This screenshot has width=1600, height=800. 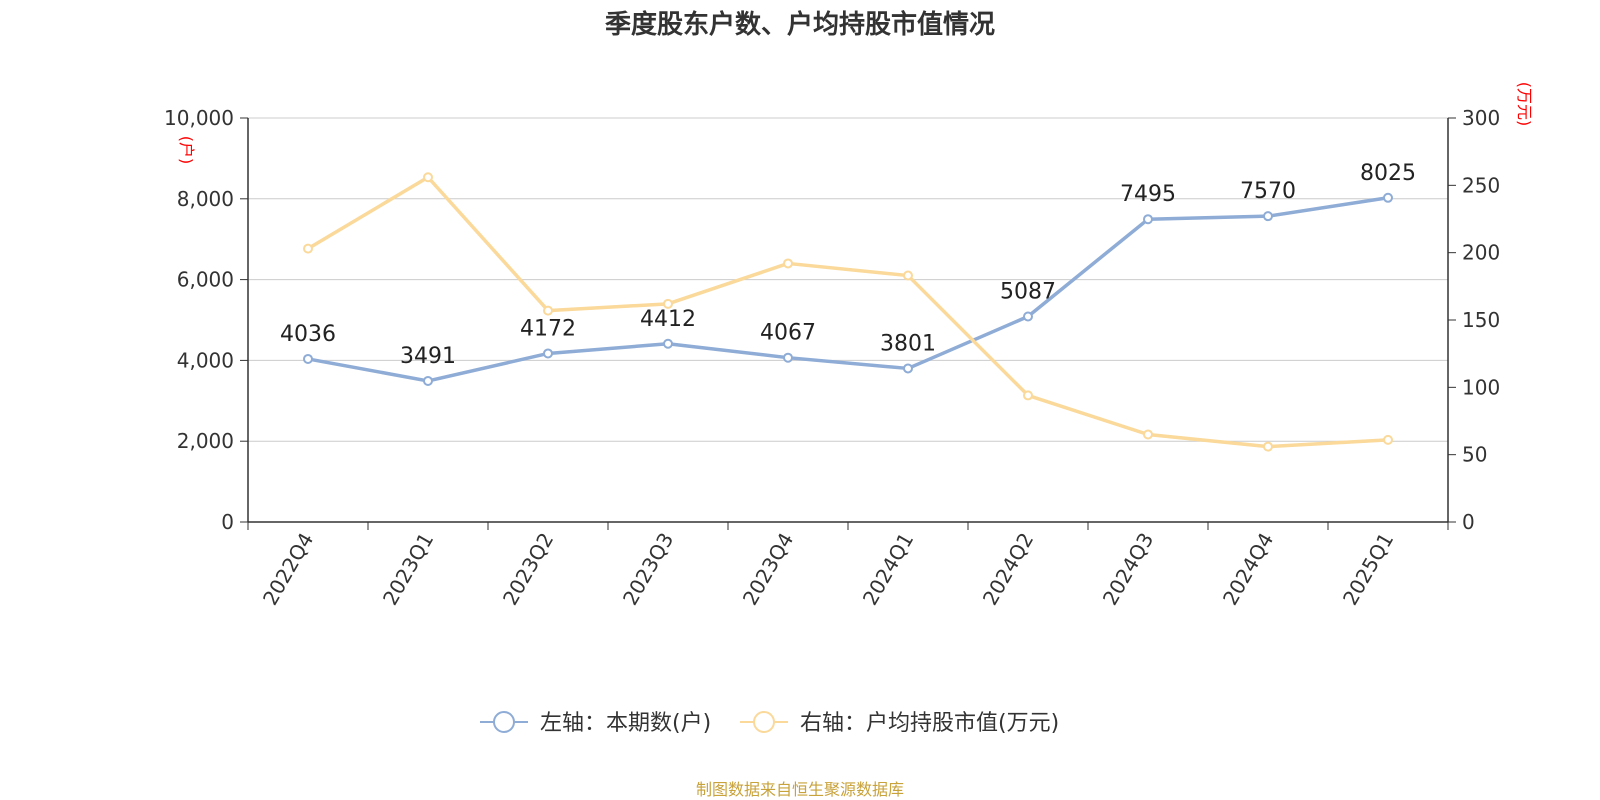 I want to click on right-axis-unit: (万元), so click(x=1524, y=104).